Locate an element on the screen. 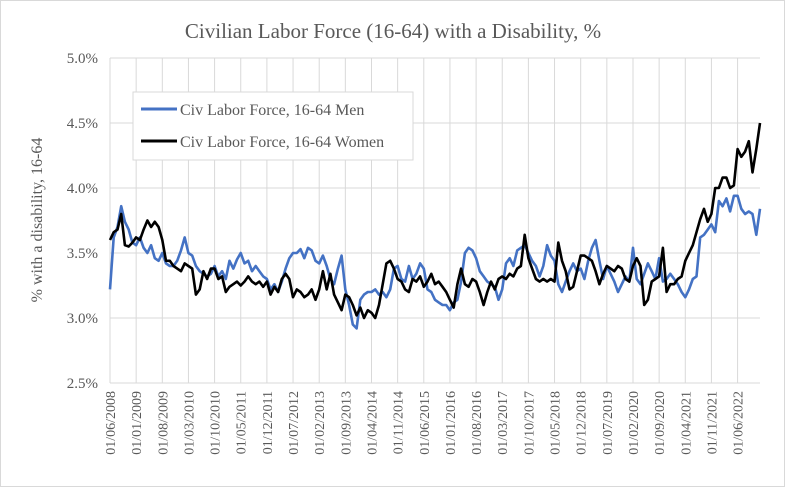 The image size is (785, 487). x-tick-label: 01/05/2011 is located at coordinates (242, 422).